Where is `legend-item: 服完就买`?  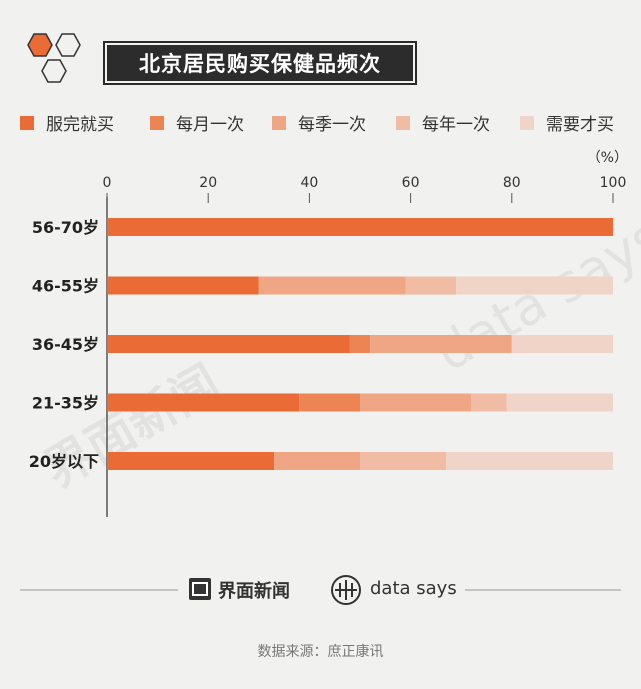
legend-item: 服完就买 is located at coordinates (67, 122).